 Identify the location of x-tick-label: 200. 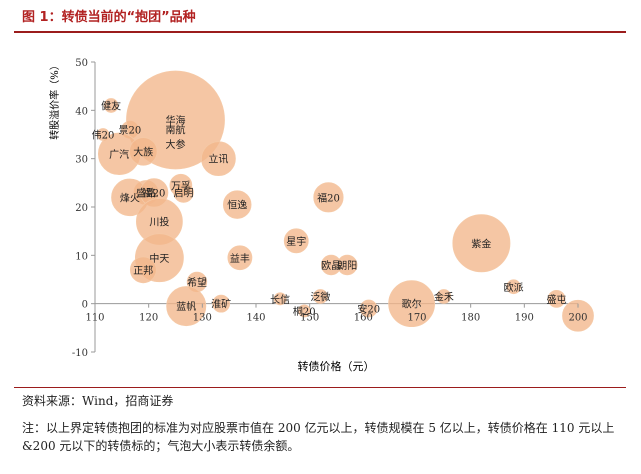
(577, 318).